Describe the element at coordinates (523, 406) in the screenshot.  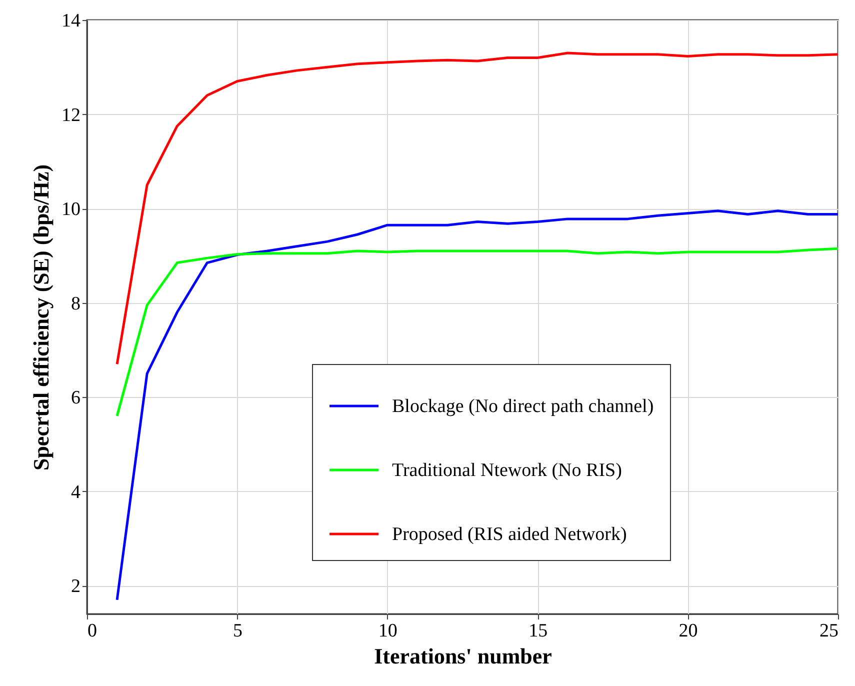
I see `legend-label: Blockage (No direct path channel)` at that location.